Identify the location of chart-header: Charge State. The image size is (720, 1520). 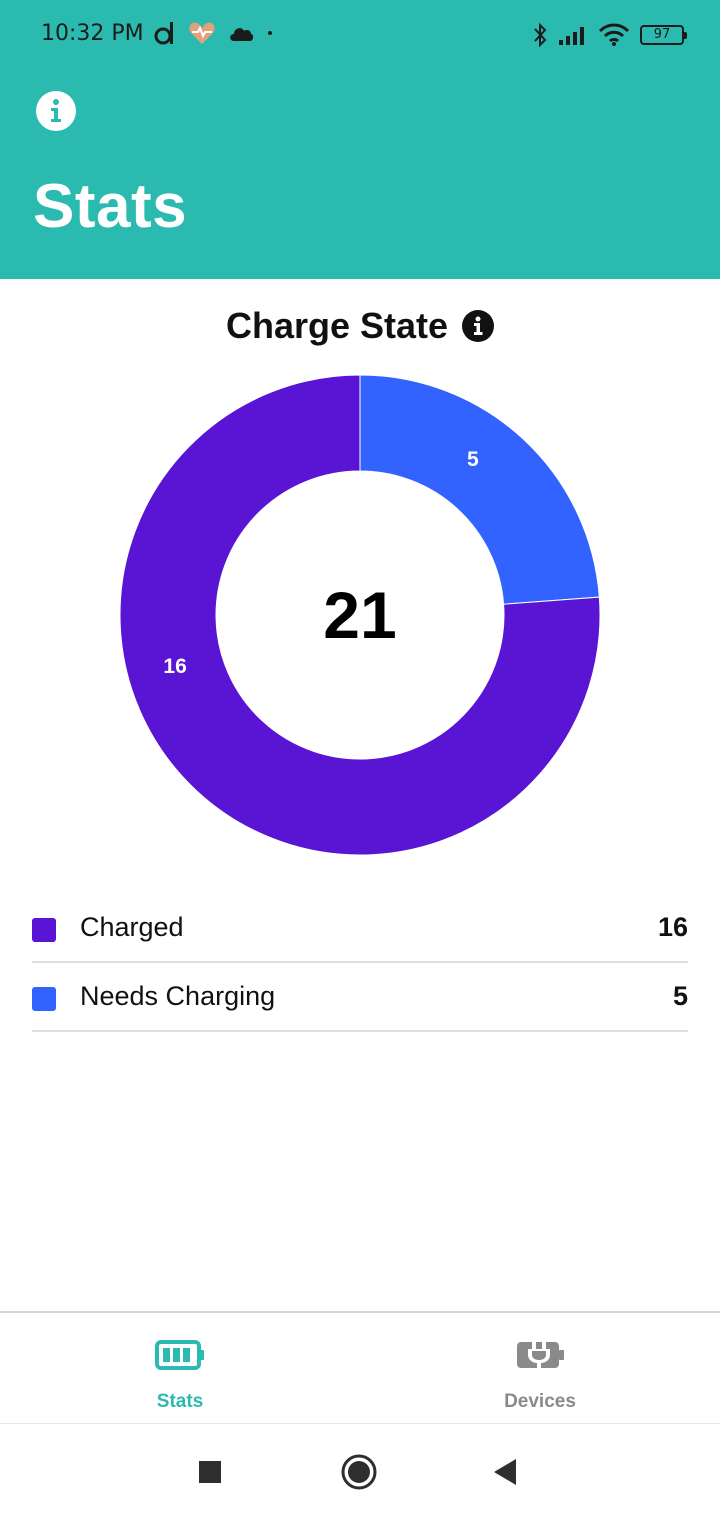
(360, 326).